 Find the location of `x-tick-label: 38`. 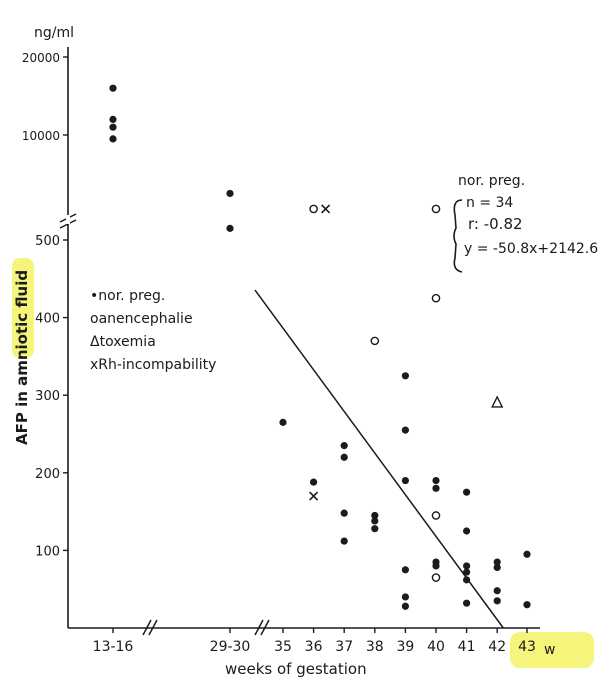

x-tick-label: 38 is located at coordinates (375, 647).